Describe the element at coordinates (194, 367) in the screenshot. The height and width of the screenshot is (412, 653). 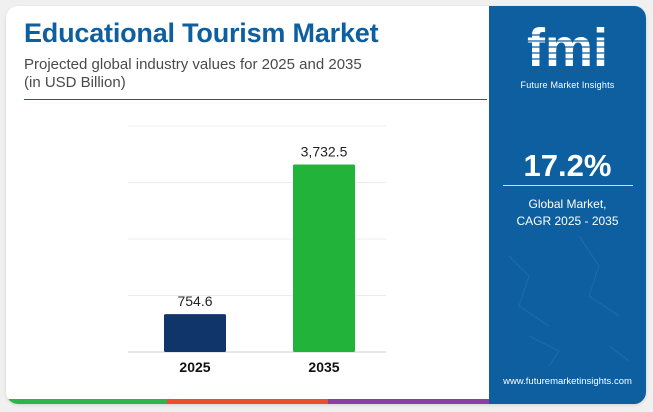
I see `category-label-2025: 2025` at that location.